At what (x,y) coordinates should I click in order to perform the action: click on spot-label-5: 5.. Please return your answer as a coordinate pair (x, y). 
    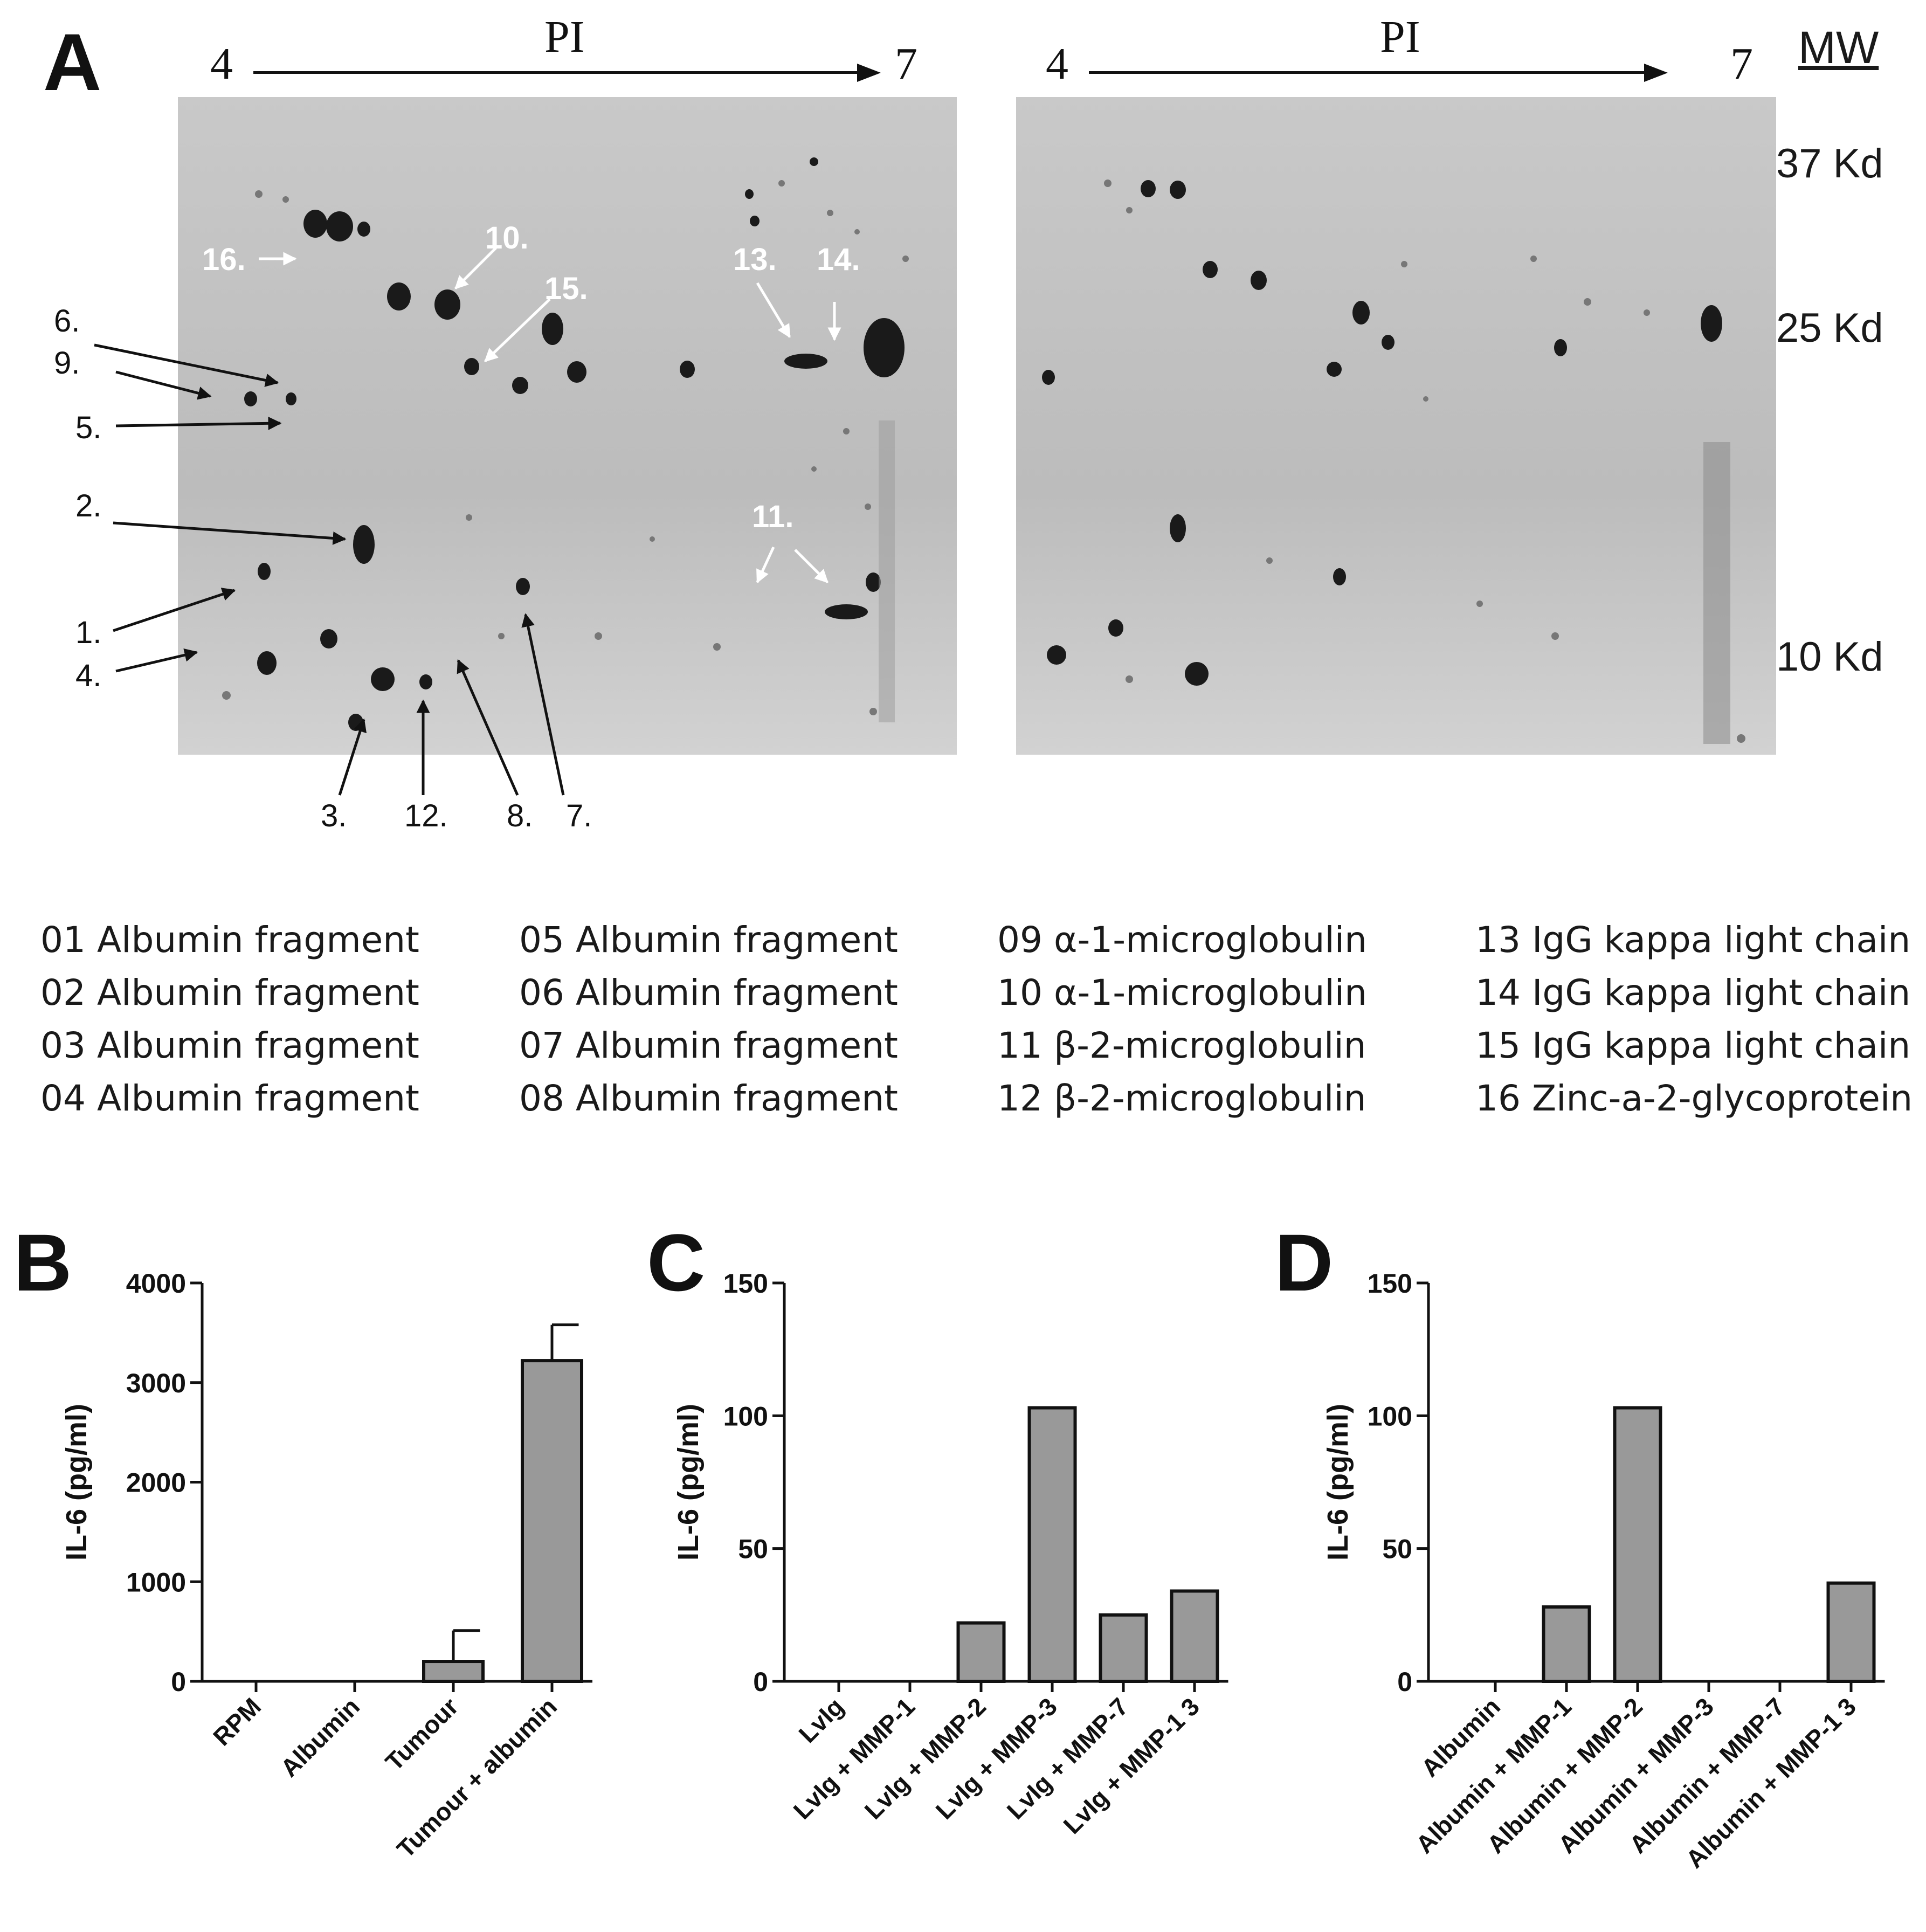
    Looking at the image, I should click on (88, 428).